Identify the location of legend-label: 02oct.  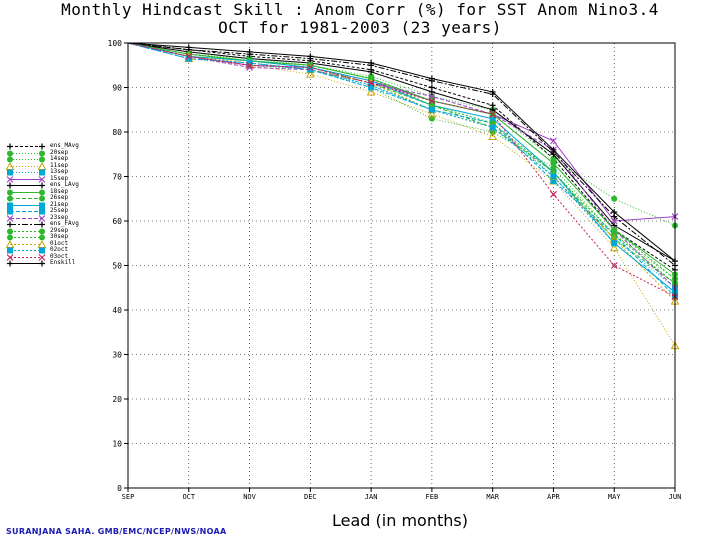
(59, 249).